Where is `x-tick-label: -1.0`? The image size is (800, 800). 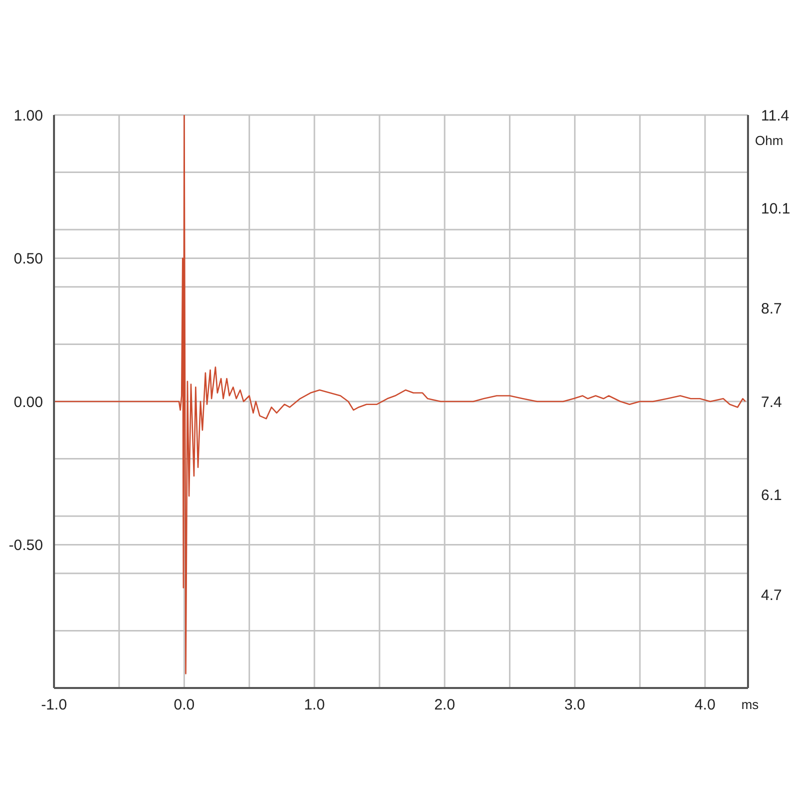
x-tick-label: -1.0 is located at coordinates (54, 705).